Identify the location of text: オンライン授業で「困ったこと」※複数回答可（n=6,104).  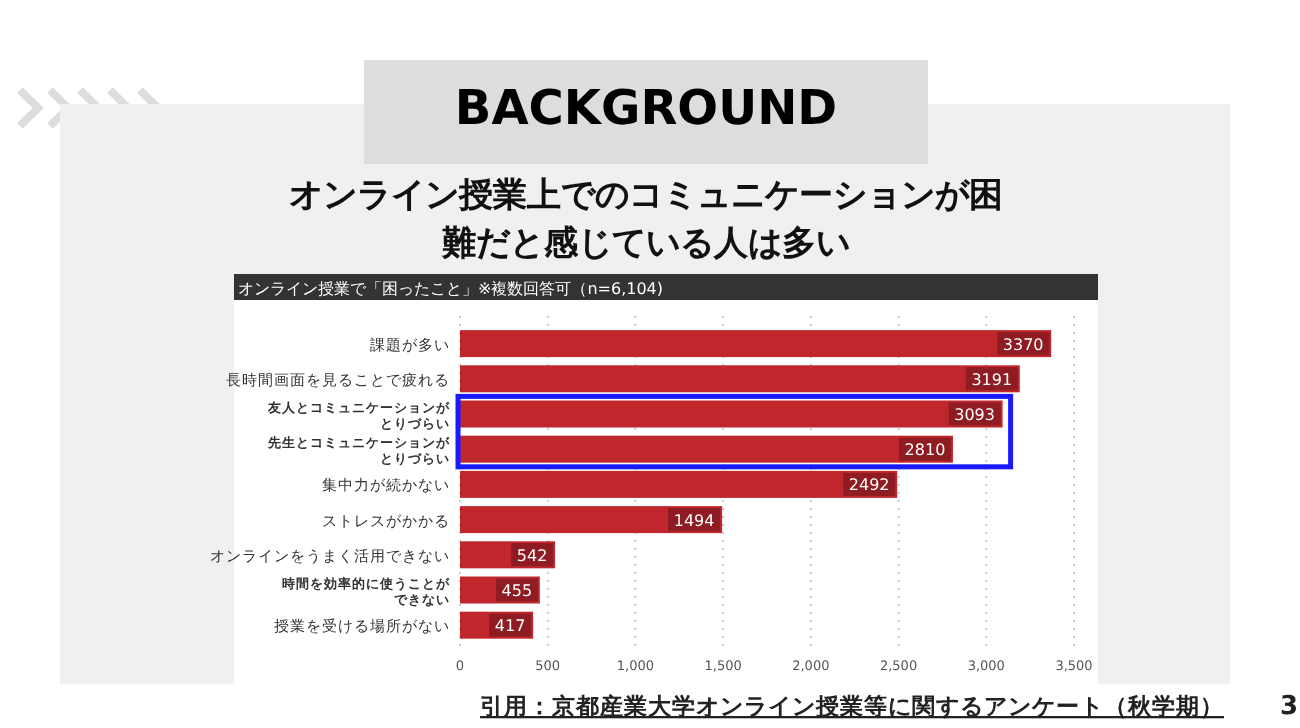
(450, 289).